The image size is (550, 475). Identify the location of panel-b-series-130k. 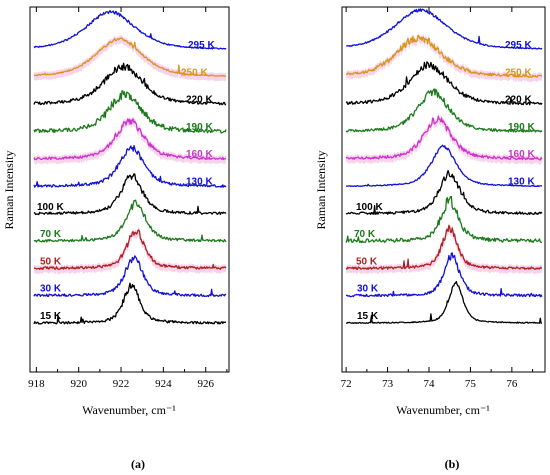
(444, 166).